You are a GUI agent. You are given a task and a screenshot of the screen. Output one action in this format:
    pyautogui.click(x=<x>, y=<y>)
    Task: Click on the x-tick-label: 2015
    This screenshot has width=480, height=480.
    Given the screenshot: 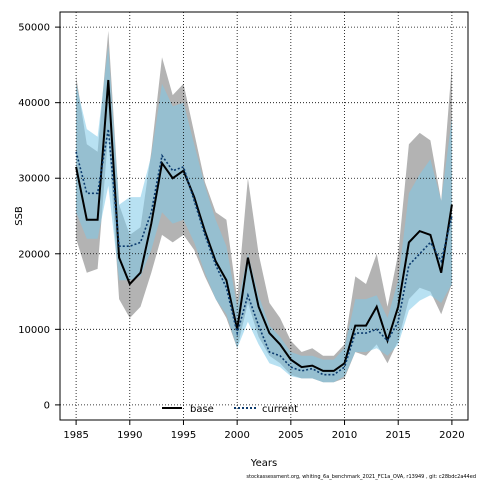 What is the action you would take?
    pyautogui.click(x=397, y=435)
    